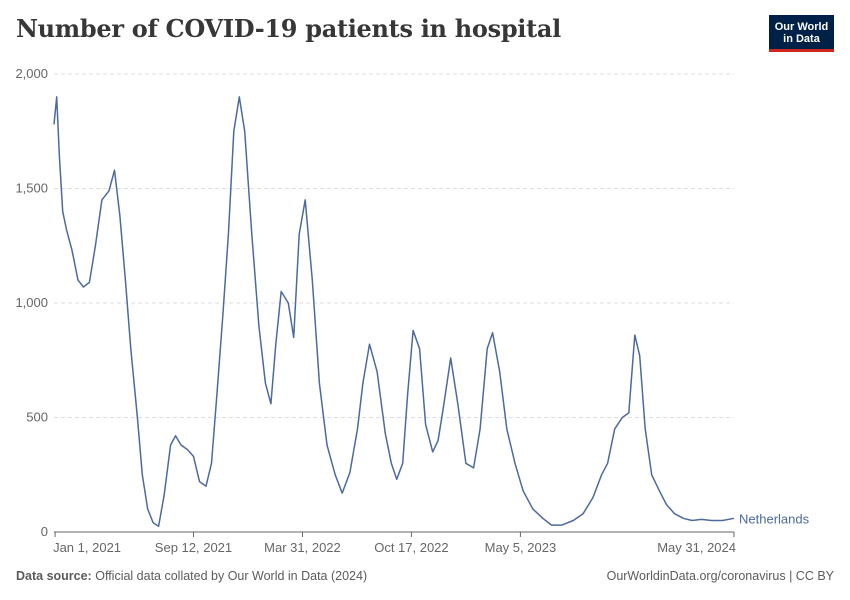  Describe the element at coordinates (87, 547) in the screenshot. I see `x-tick-label: Jan 1, 2021` at that location.